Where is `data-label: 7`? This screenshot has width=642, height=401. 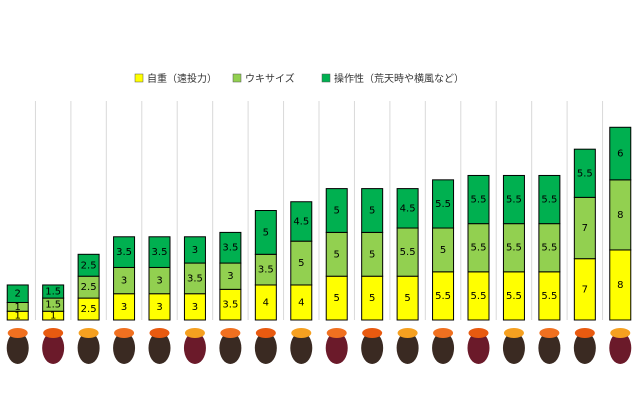 data-label: 7 is located at coordinates (585, 289).